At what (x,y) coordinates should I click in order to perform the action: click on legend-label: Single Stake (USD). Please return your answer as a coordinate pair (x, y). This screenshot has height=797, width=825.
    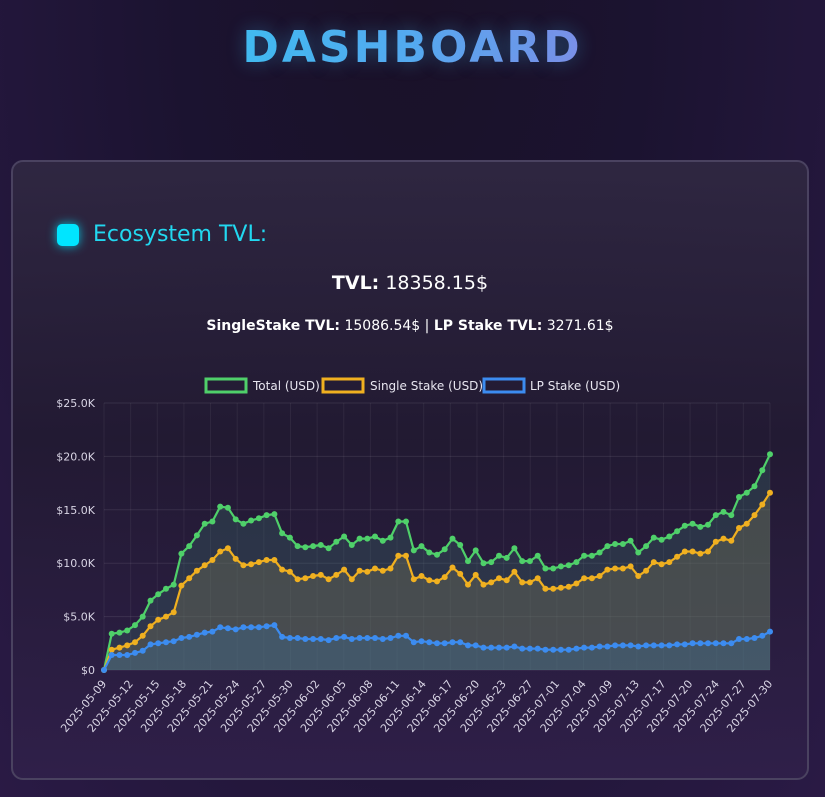
    Looking at the image, I should click on (426, 386).